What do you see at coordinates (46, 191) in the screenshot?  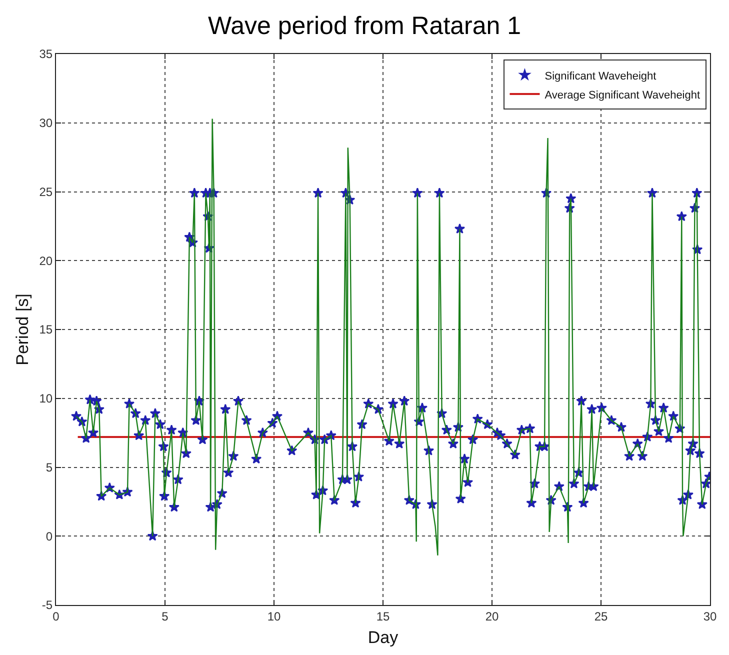 I see `y-tick-label: 25` at bounding box center [46, 191].